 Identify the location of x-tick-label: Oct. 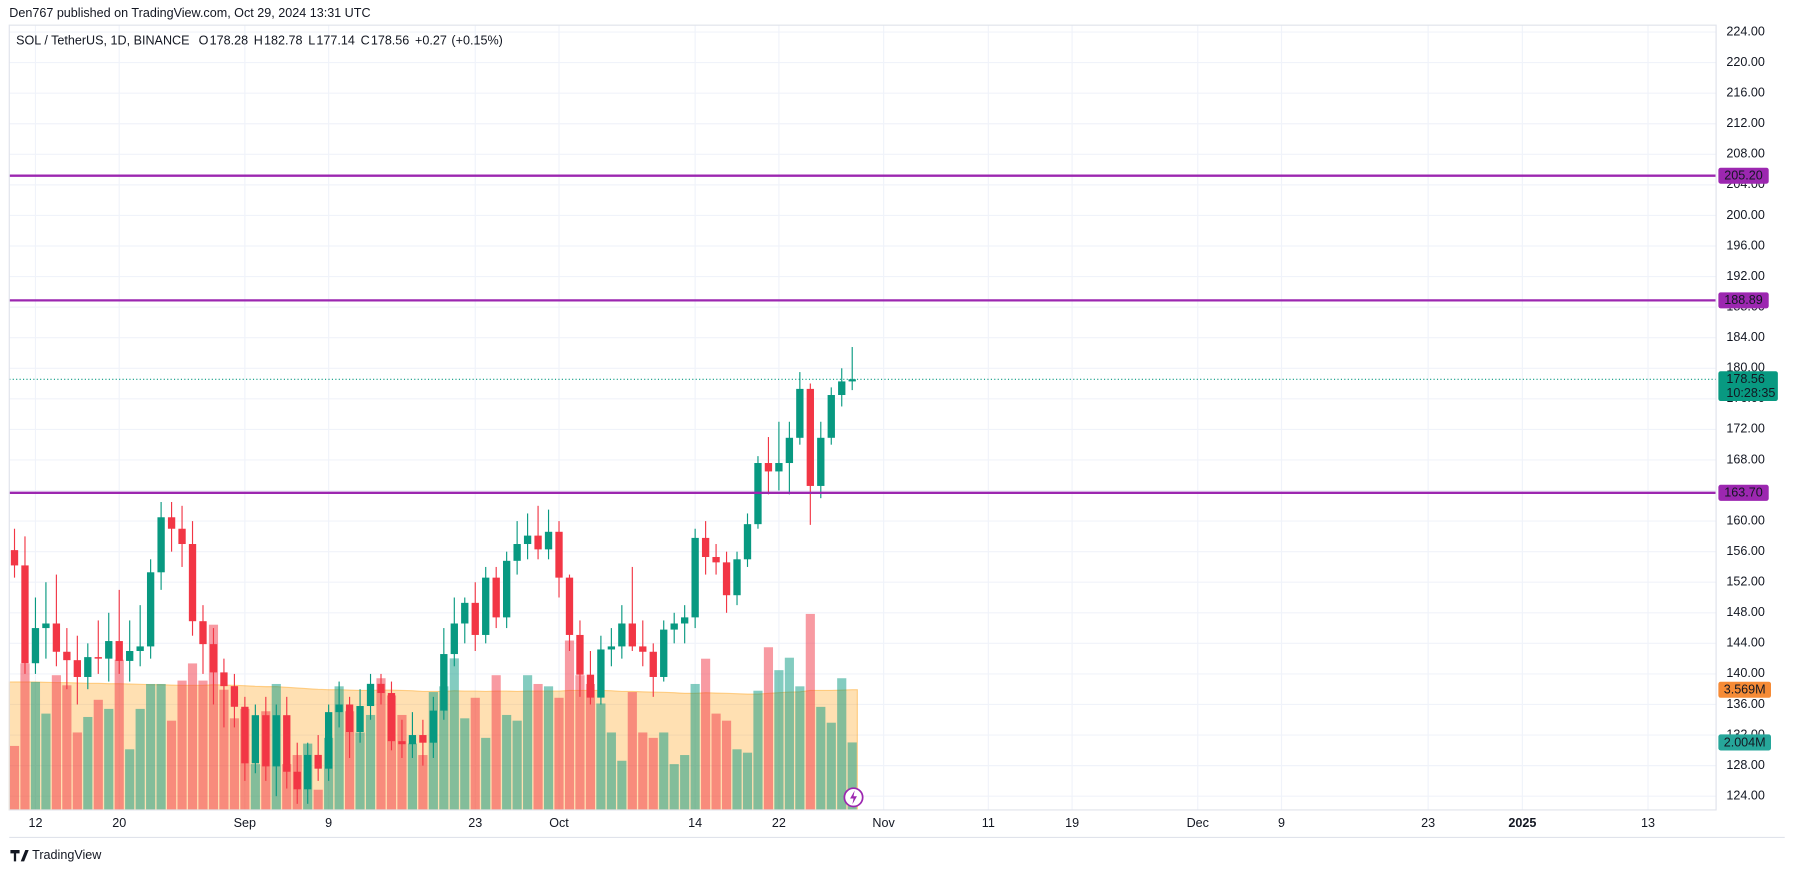
(559, 823).